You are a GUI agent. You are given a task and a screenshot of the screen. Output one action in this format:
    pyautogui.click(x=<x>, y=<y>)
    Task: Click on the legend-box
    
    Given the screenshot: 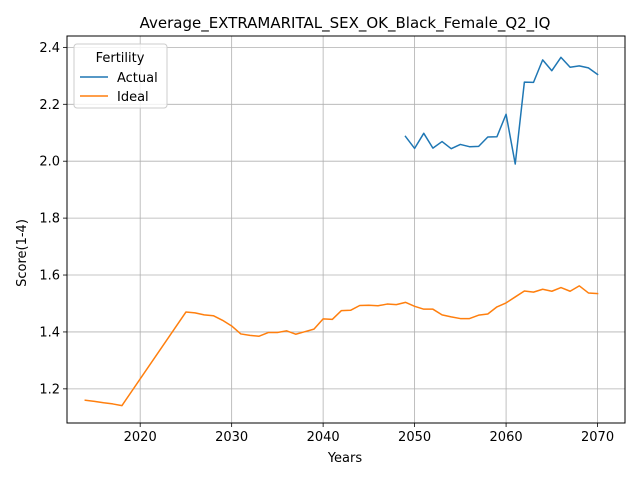 What is the action you would take?
    pyautogui.click(x=120, y=76)
    